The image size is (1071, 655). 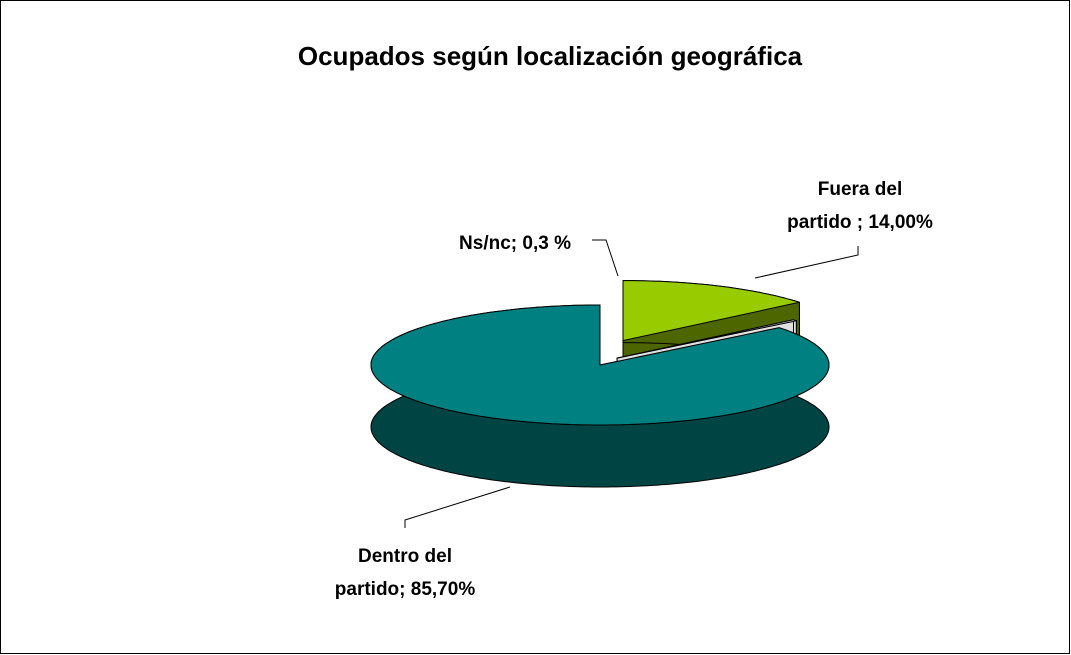 I want to click on data-label: partido ; 14,00%, so click(x=860, y=222).